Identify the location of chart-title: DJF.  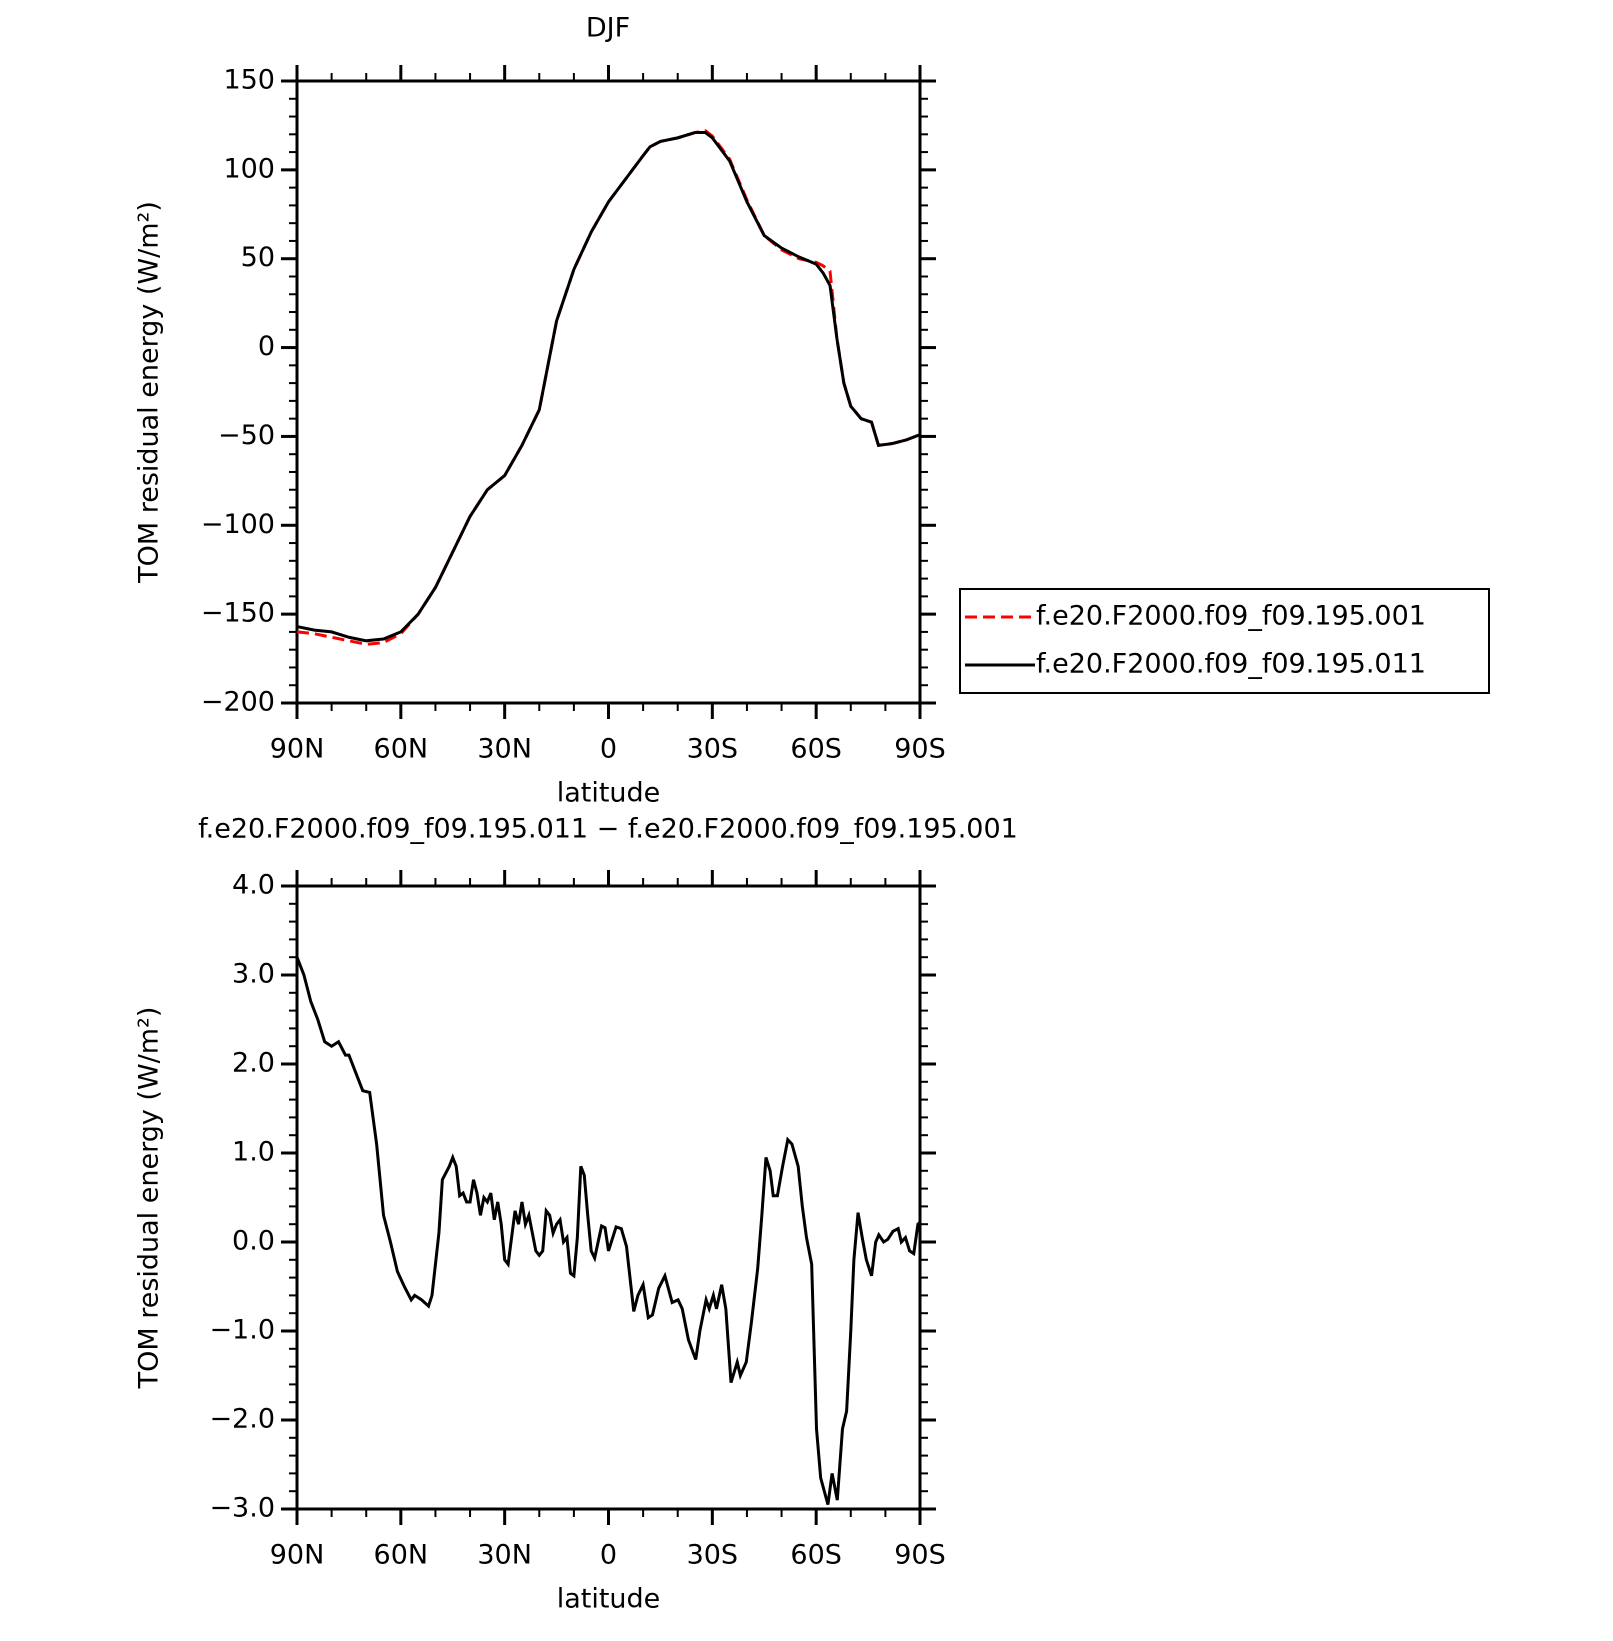
(608, 28).